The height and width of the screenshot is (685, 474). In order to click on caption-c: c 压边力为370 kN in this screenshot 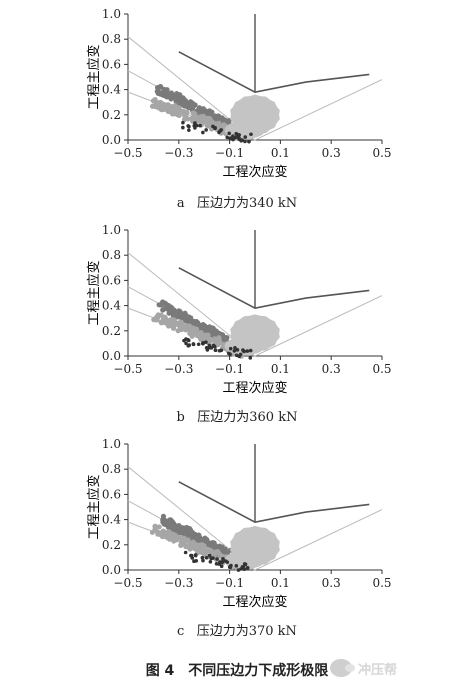, I will do `click(237, 629)`.